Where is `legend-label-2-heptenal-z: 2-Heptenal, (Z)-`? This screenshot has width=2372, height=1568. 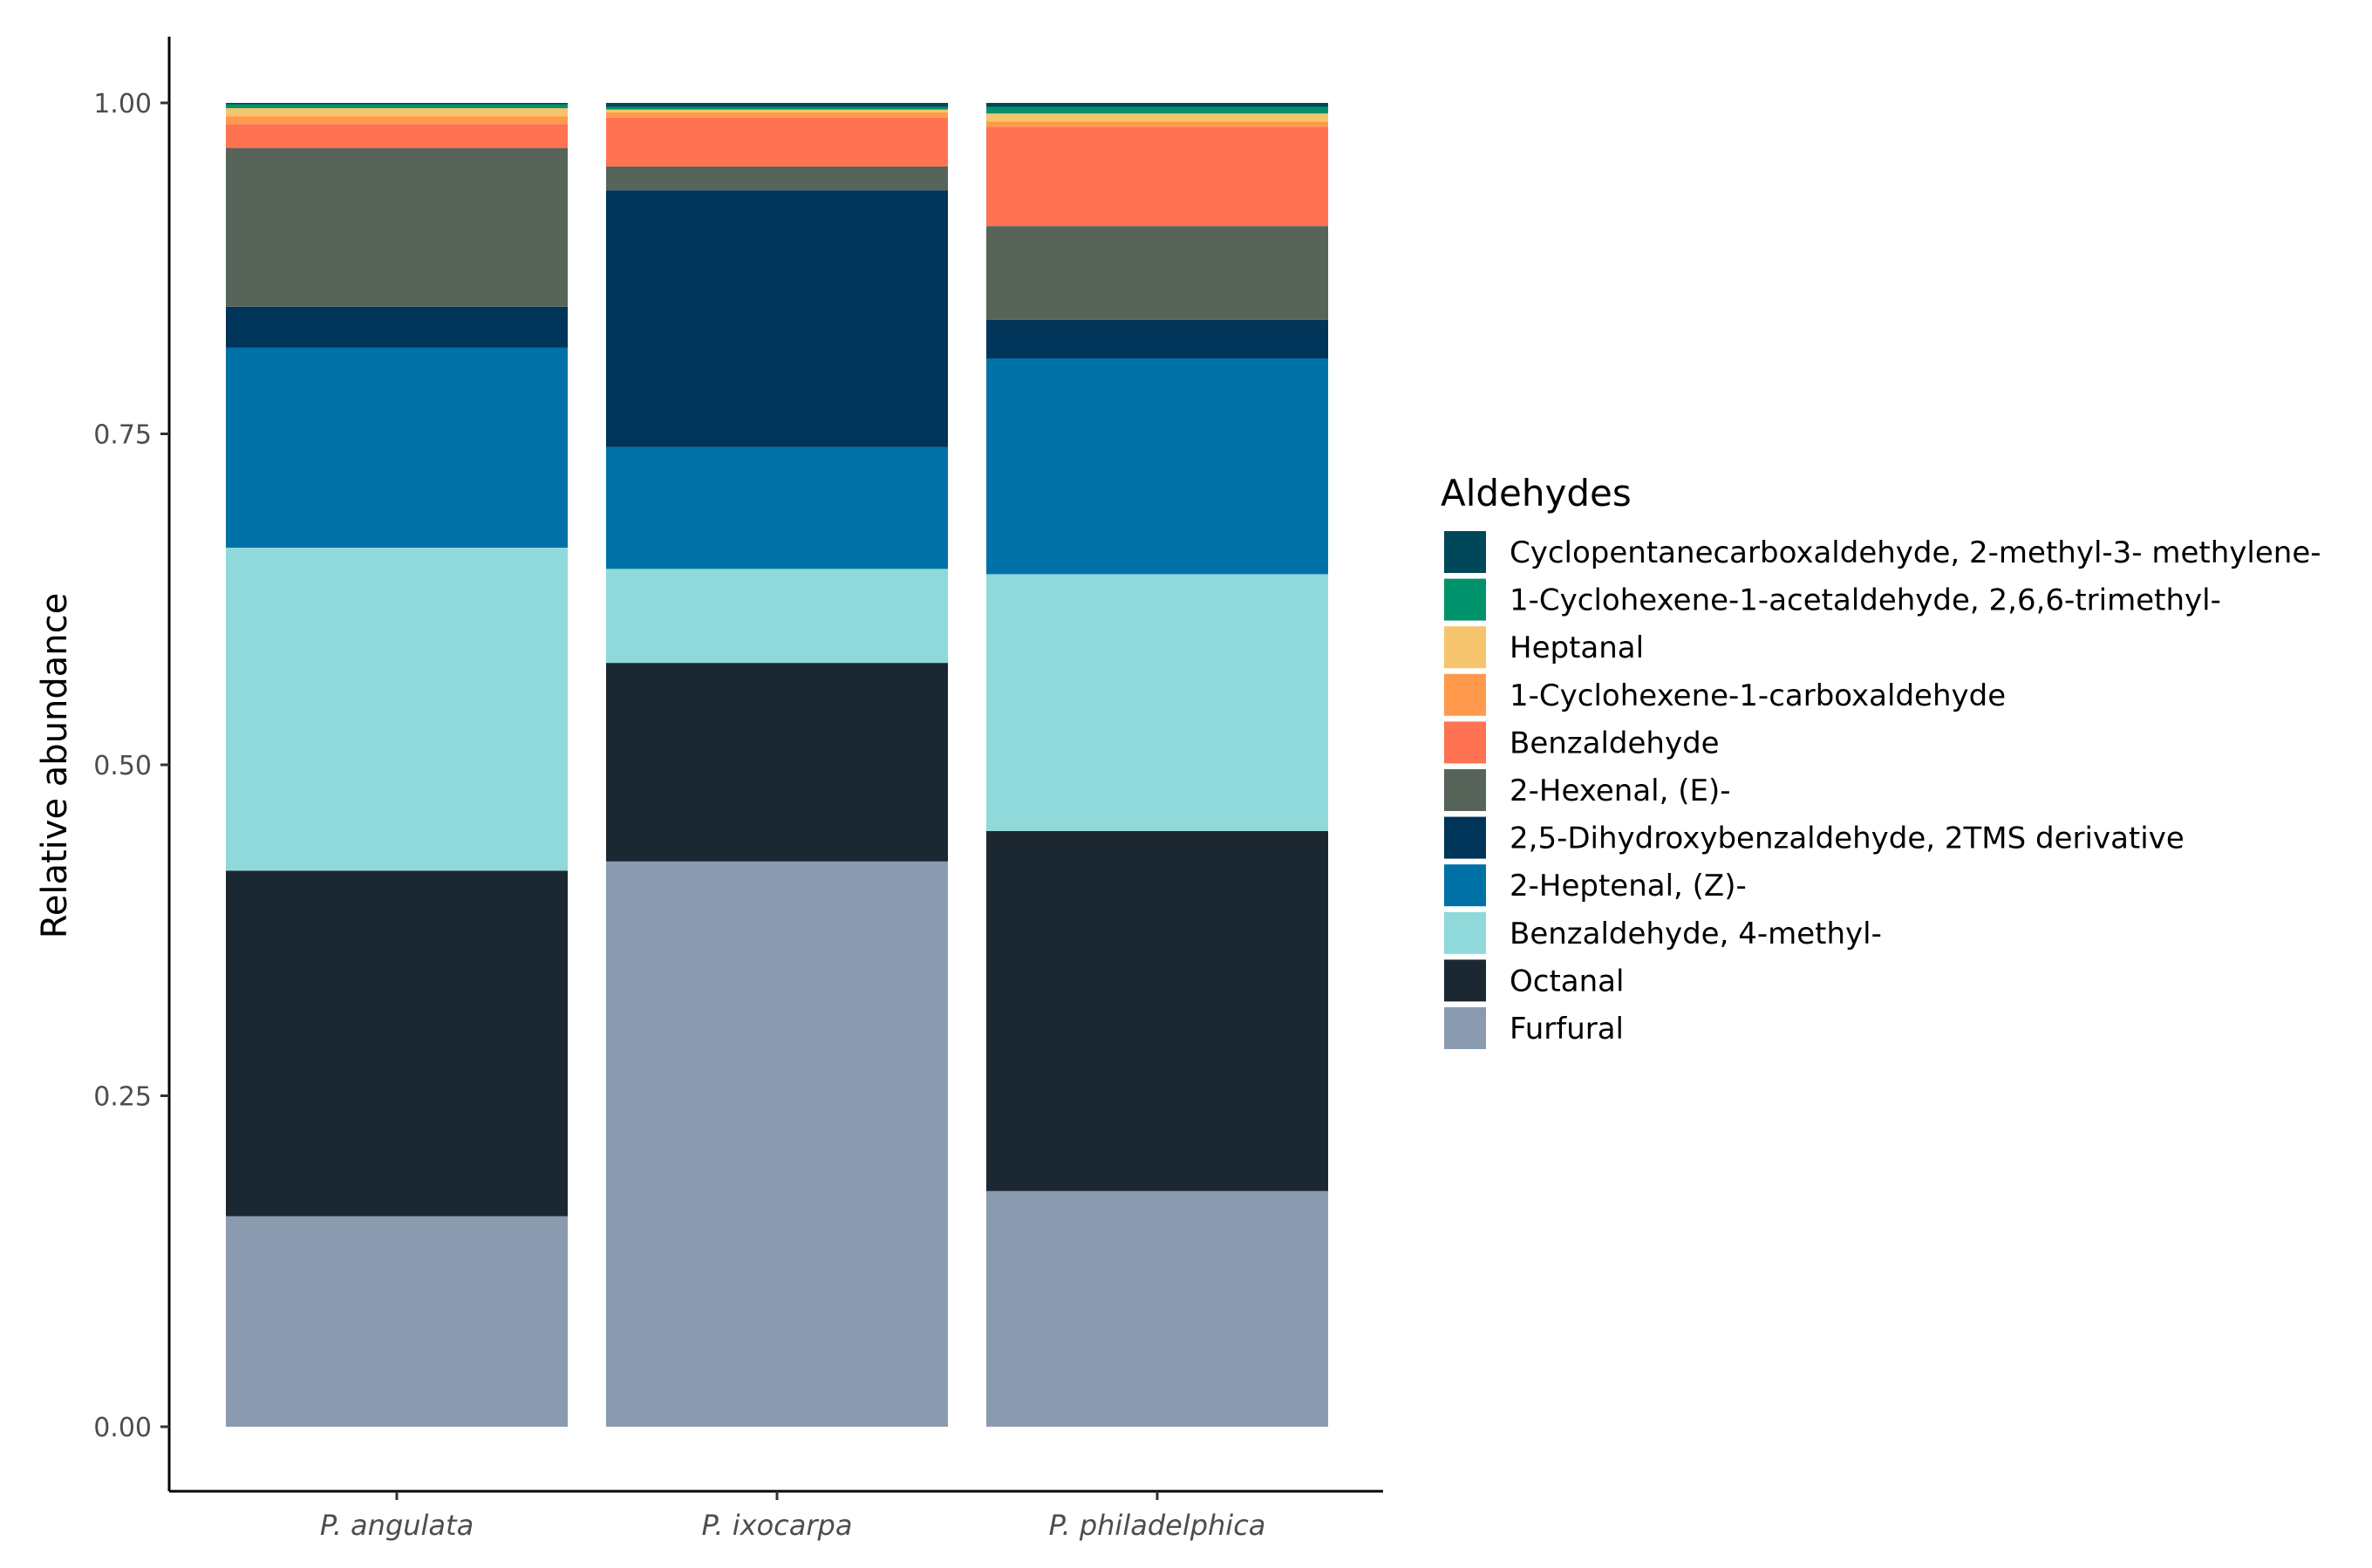
legend-label-2-heptenal-z: 2-Heptenal, (Z)- is located at coordinates (1629, 886).